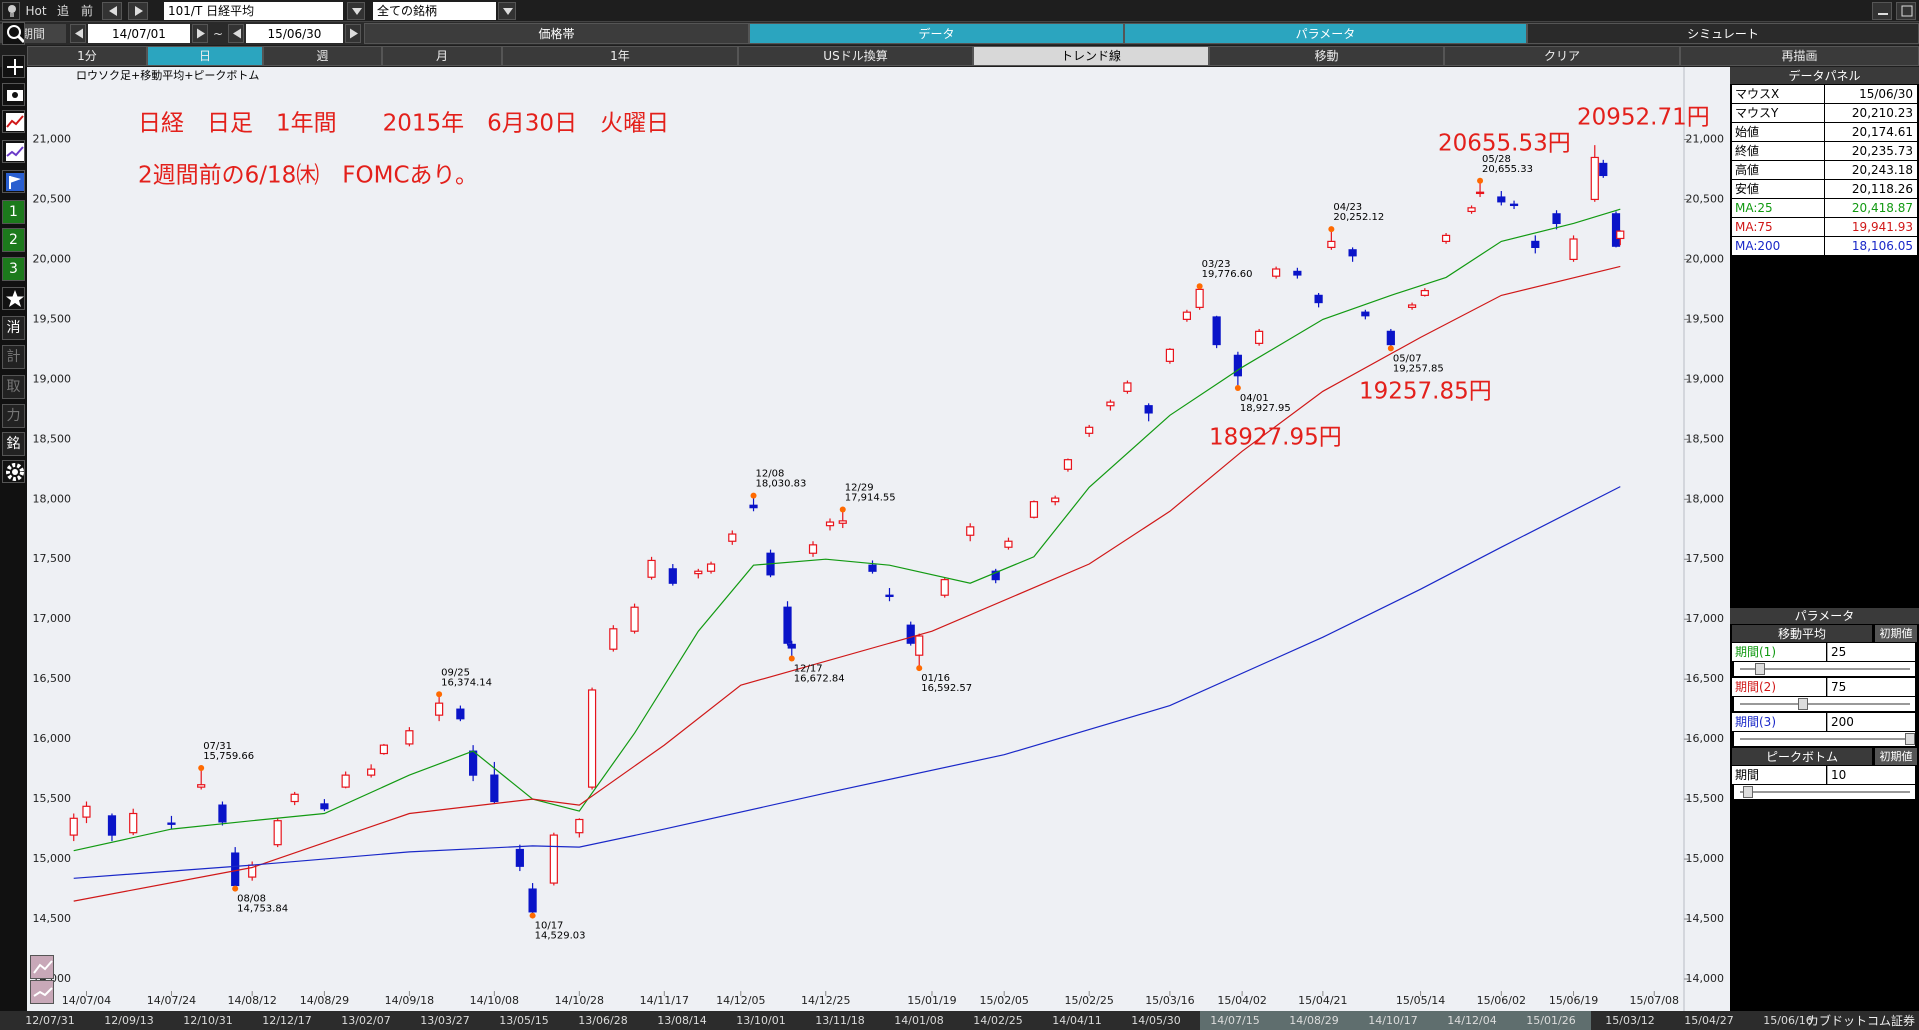  I want to click on tab: データ, so click(936, 33).